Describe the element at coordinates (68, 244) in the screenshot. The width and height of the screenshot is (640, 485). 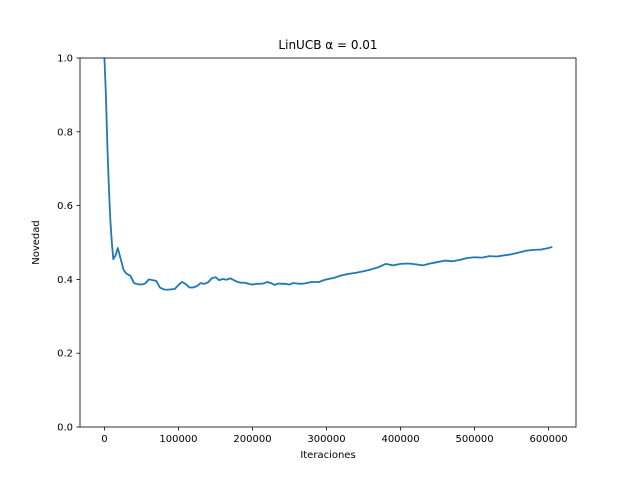
I see `y-axis: 0.0 0.2 0.4 0.6 0.8 1.0` at that location.